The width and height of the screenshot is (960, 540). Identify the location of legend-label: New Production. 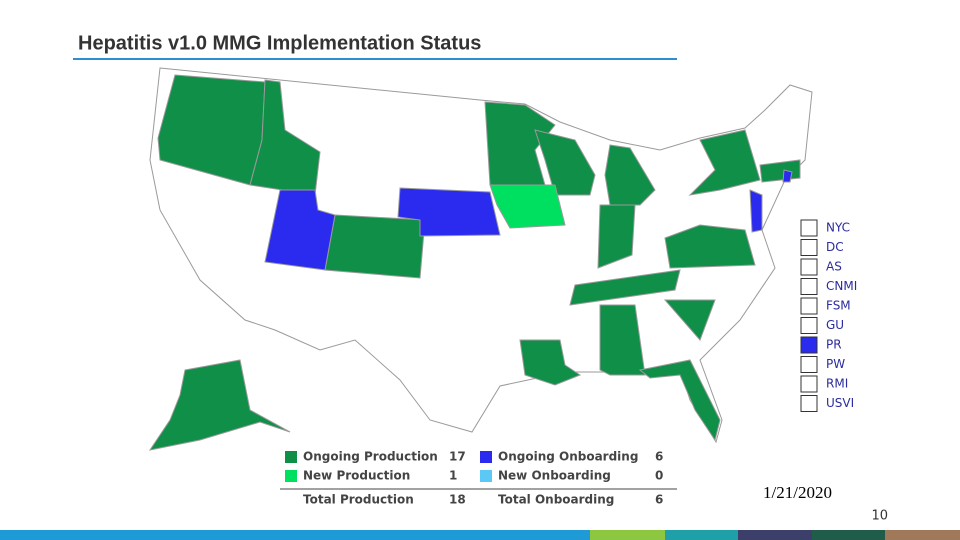
(356, 476).